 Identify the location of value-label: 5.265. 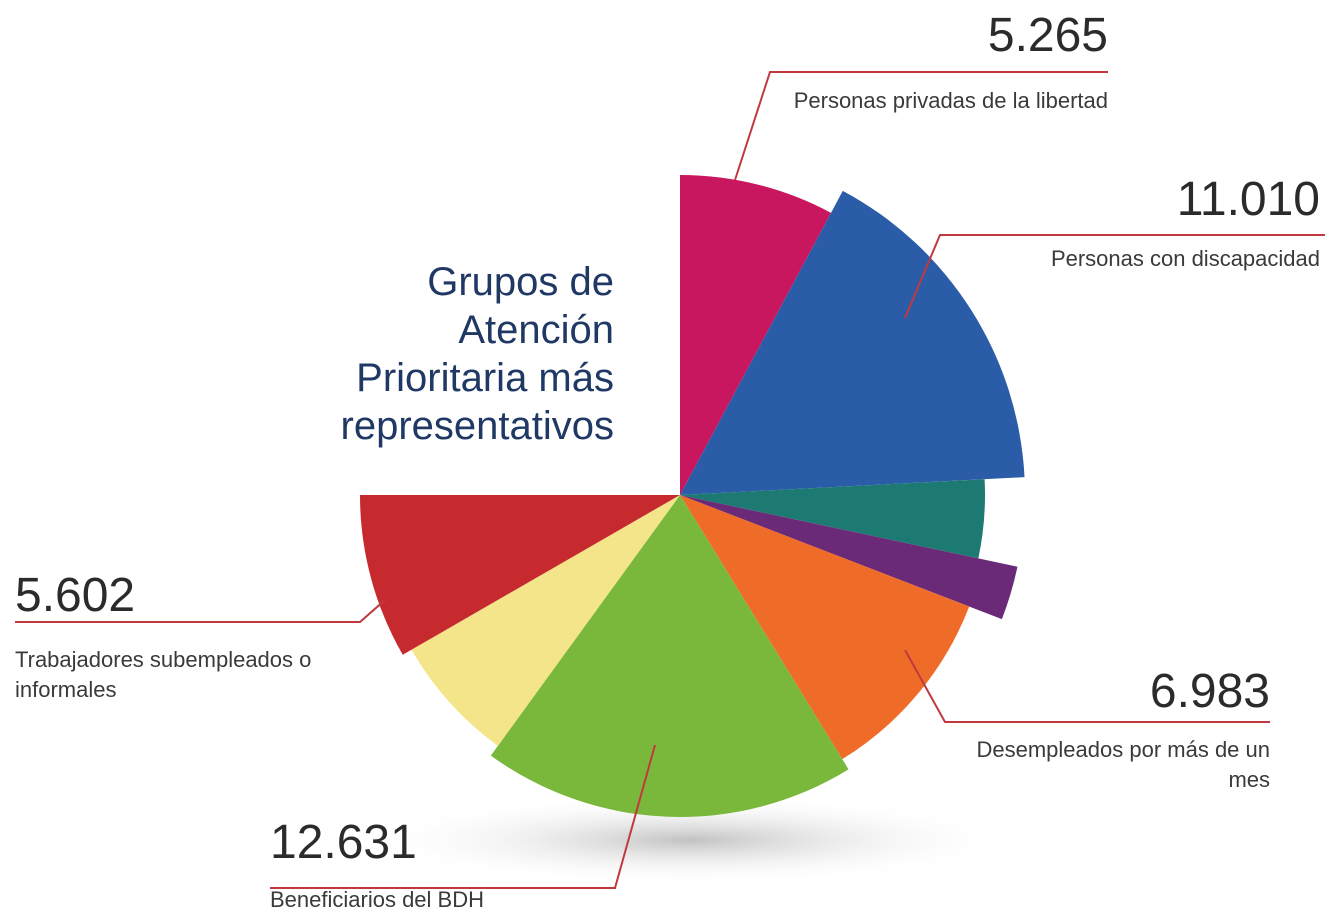
(1047, 35).